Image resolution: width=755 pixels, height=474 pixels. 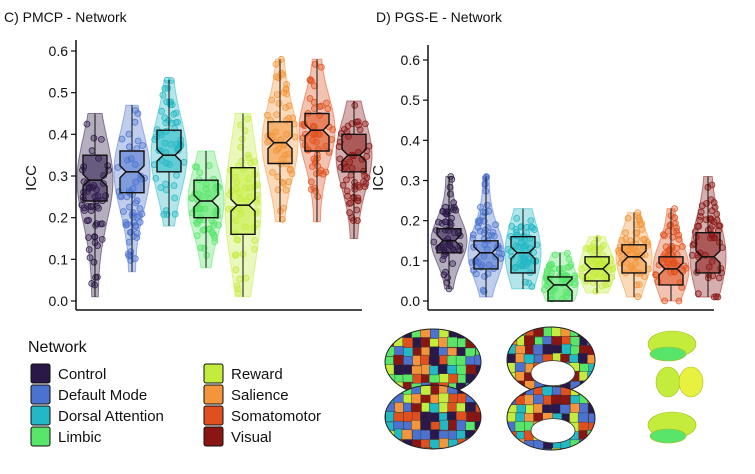 I want to click on y-tick-label: 0.1, so click(x=411, y=261).